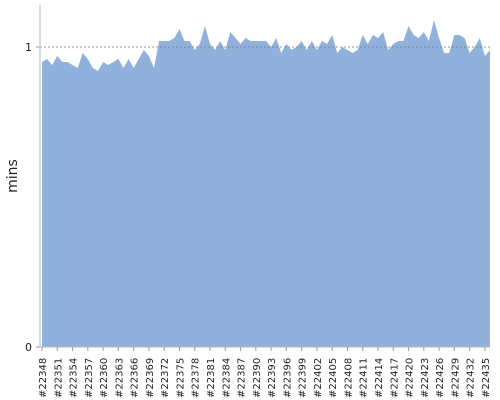 This screenshot has width=500, height=400. Describe the element at coordinates (89, 378) in the screenshot. I see `x-tick-label: #22357` at that location.